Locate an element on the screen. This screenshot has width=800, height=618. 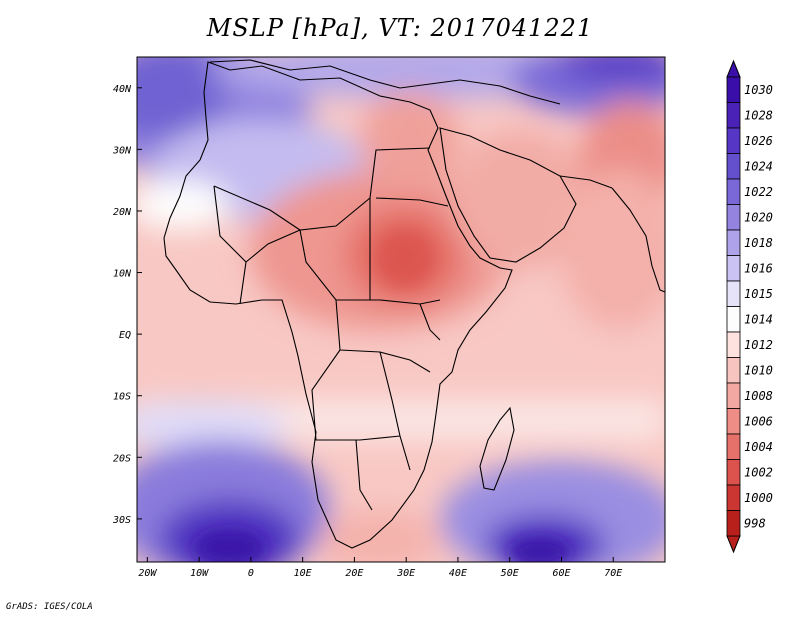
colorbar-label: 1000 is located at coordinates (758, 498).